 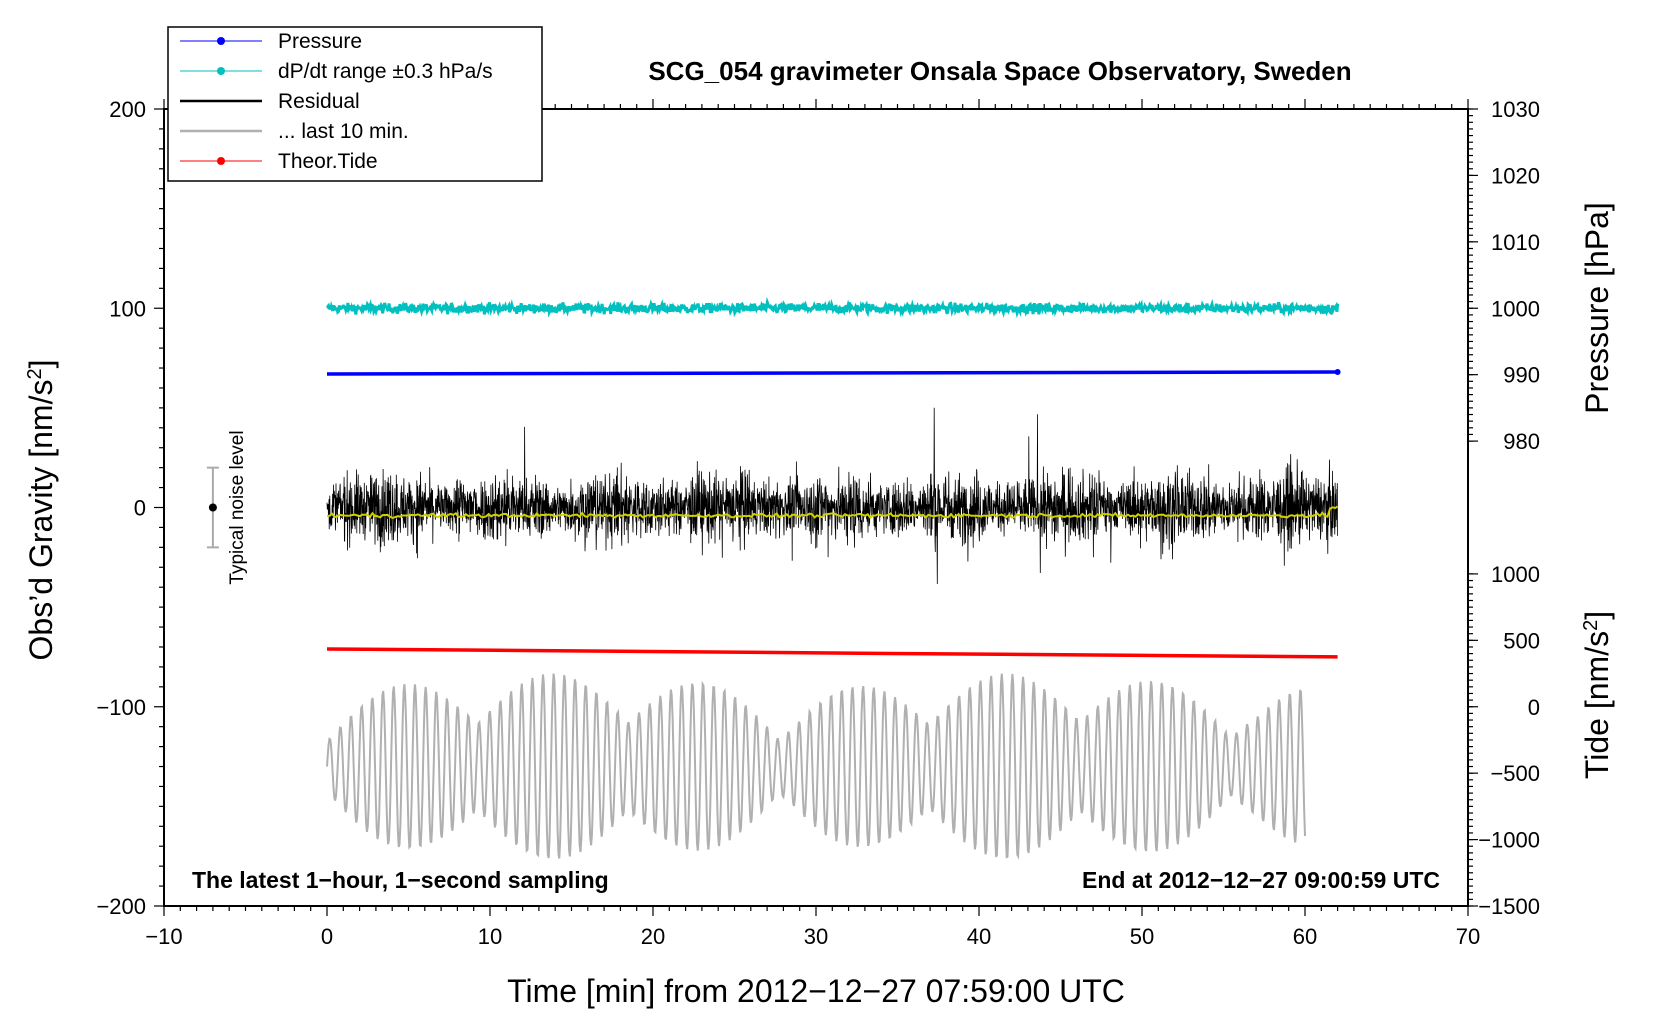 What do you see at coordinates (1515, 574) in the screenshot?
I see `tide-tick-label: 1000` at bounding box center [1515, 574].